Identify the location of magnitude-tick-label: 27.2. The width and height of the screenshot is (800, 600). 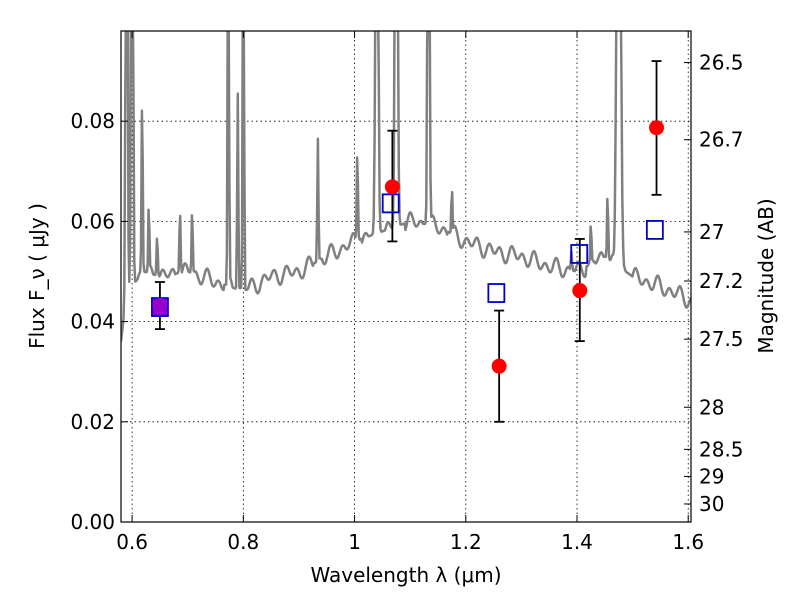
(721, 281).